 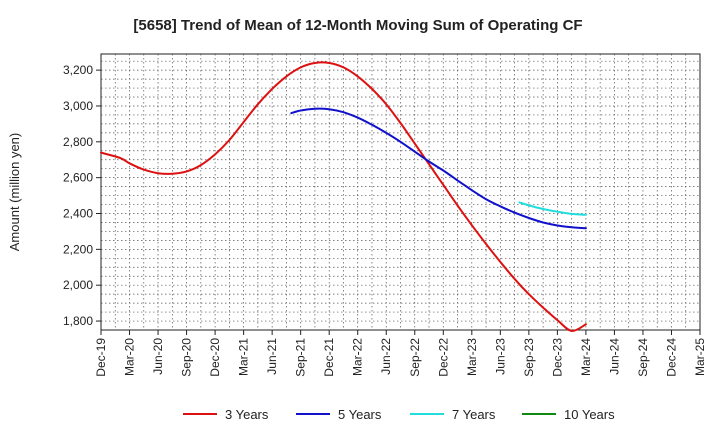 I want to click on x-tick-label: Sep-24, so click(x=643, y=357).